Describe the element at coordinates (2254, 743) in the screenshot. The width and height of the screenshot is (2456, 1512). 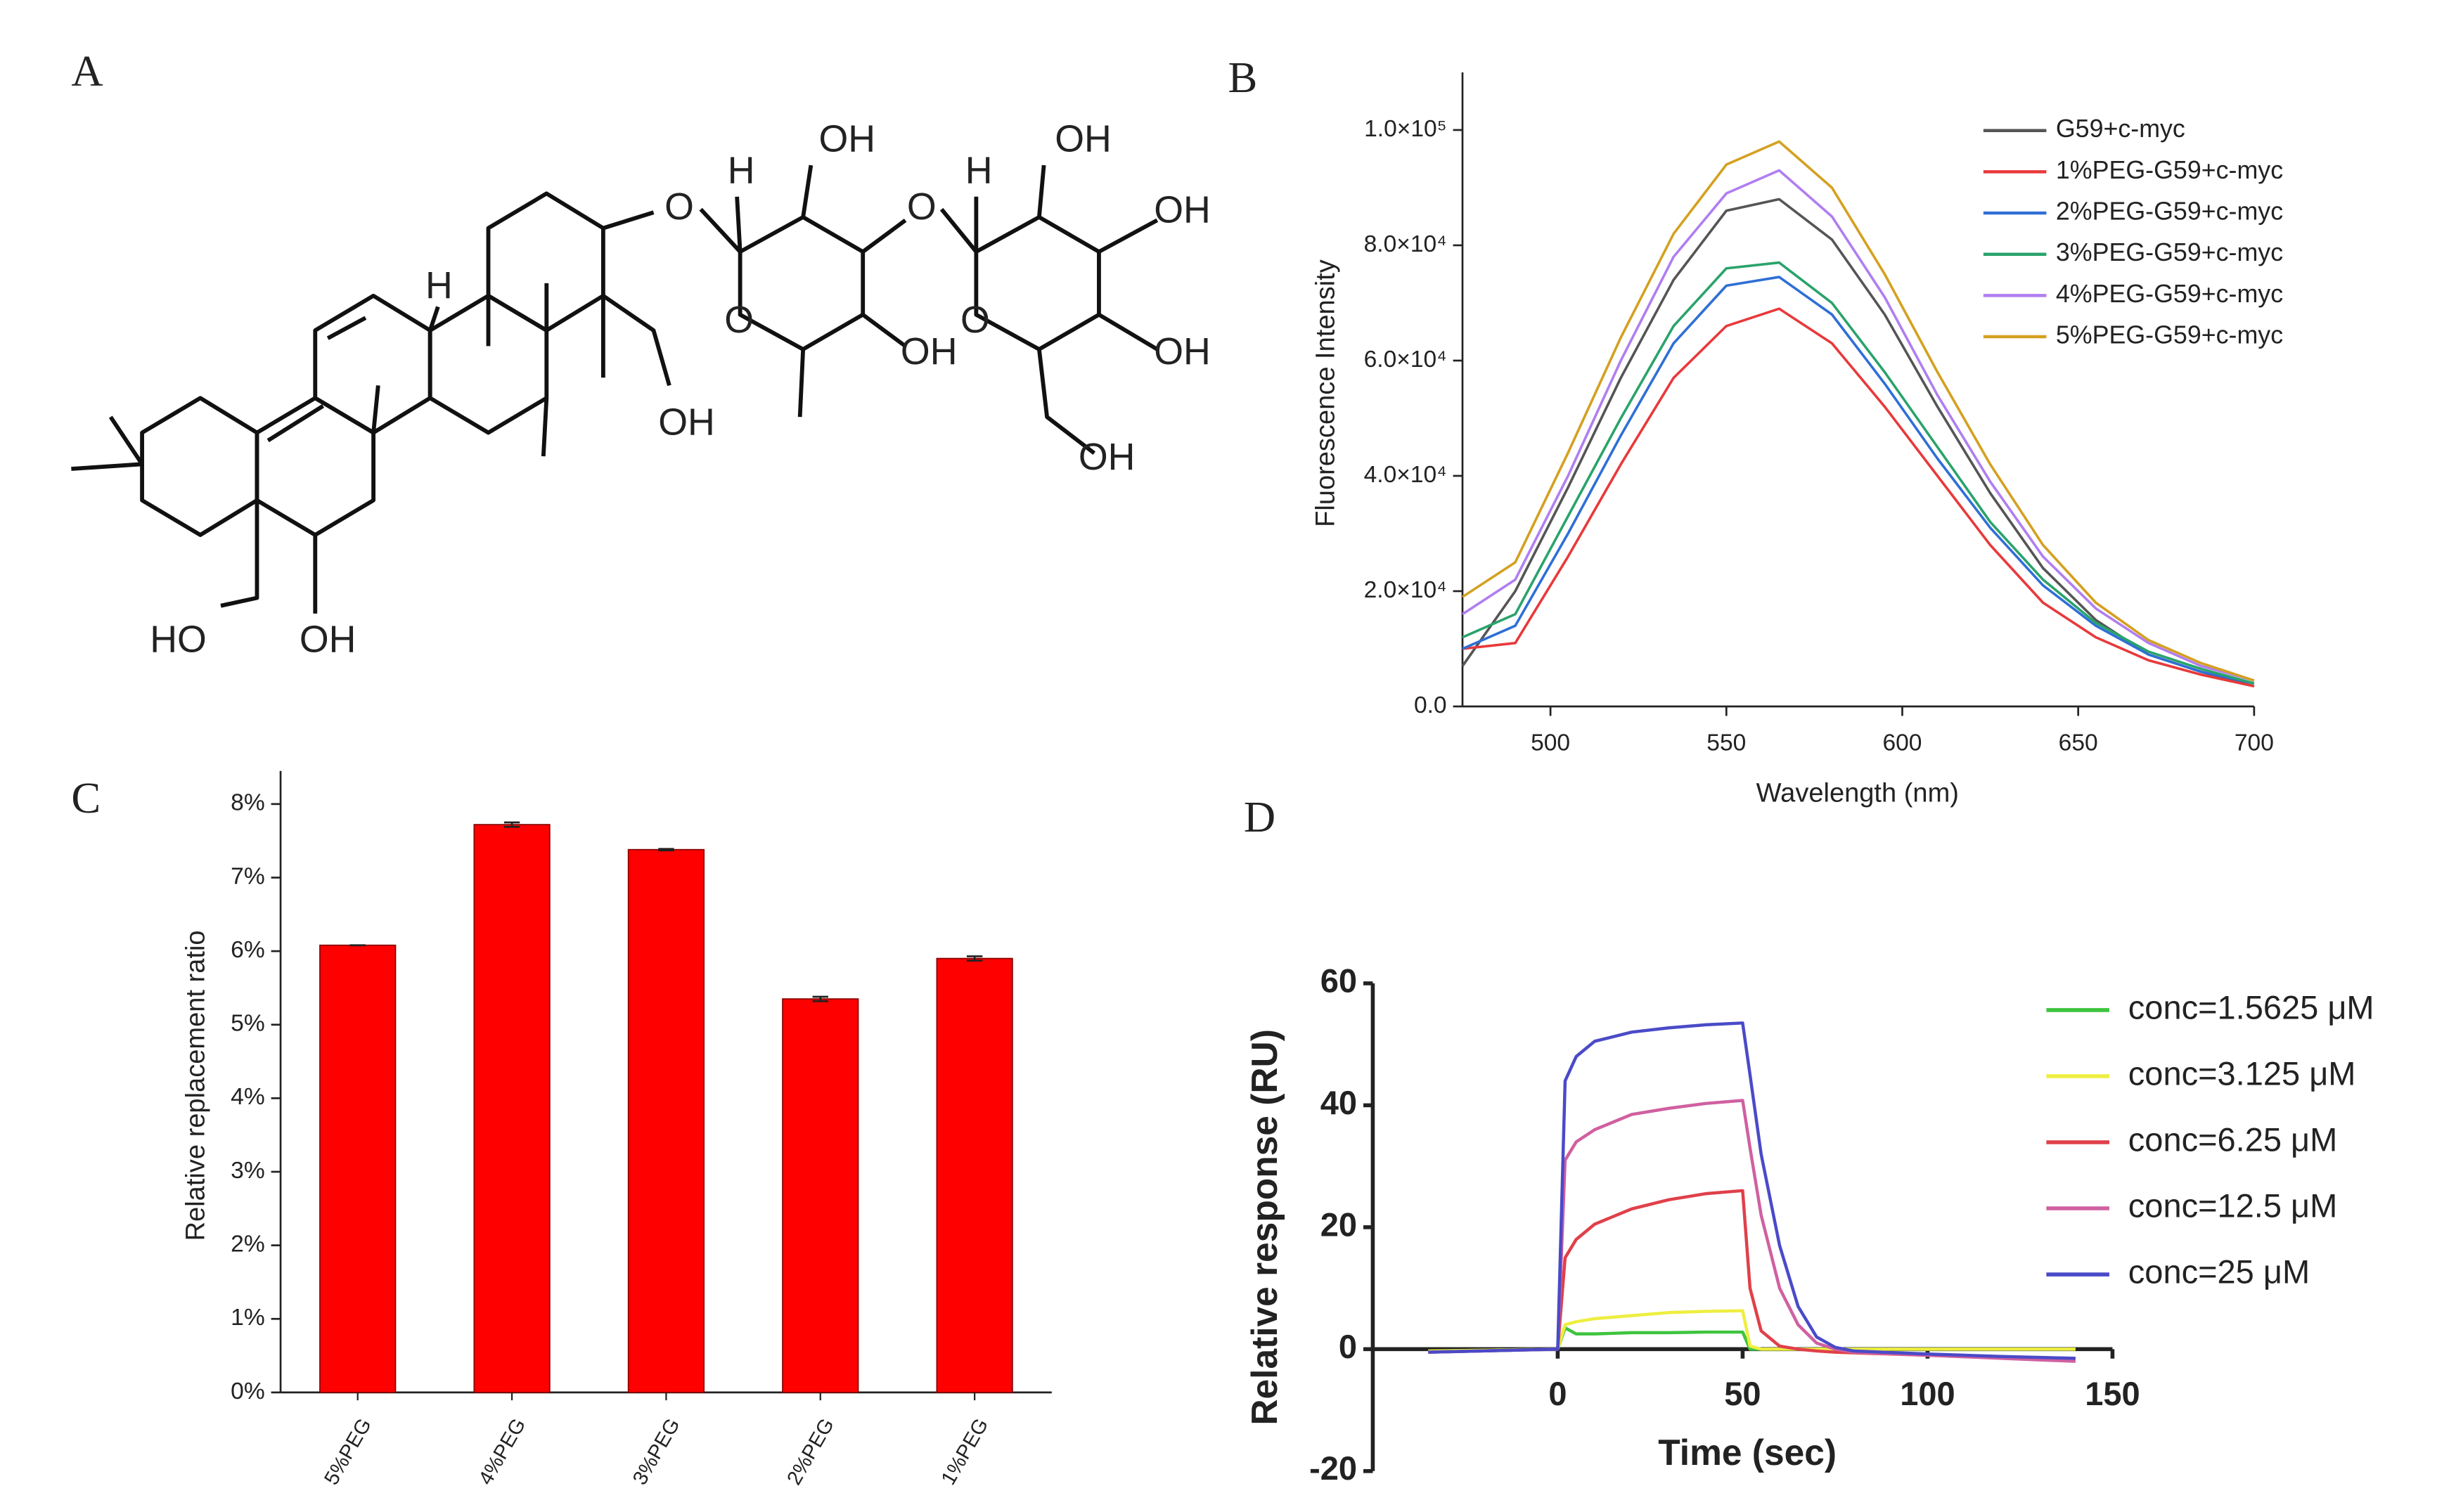
I see `x-tick-label: 700` at that location.